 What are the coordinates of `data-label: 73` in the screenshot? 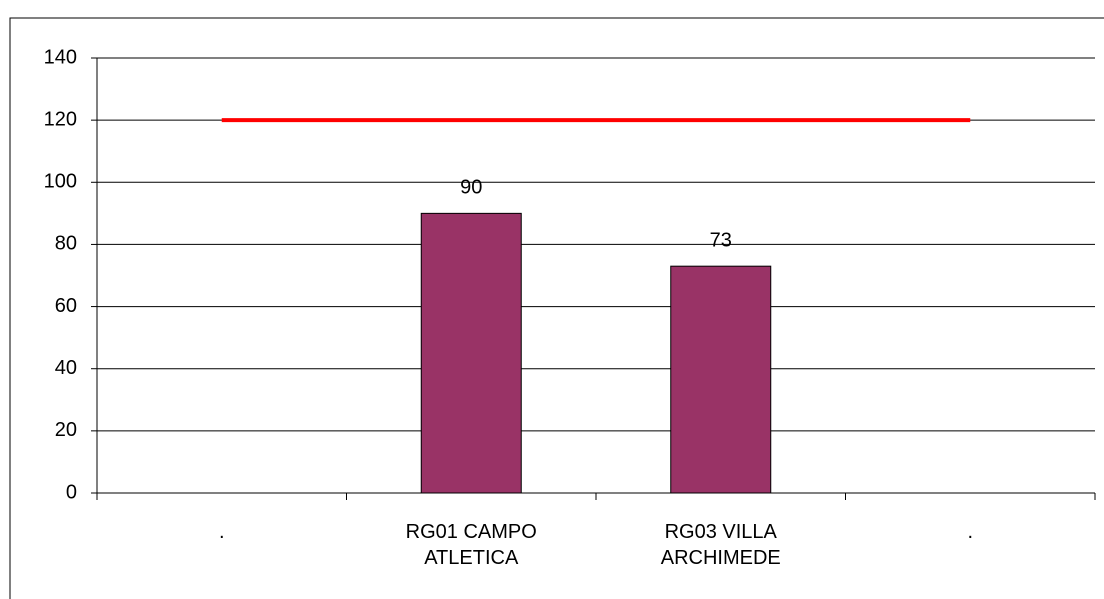 It's located at (721, 240).